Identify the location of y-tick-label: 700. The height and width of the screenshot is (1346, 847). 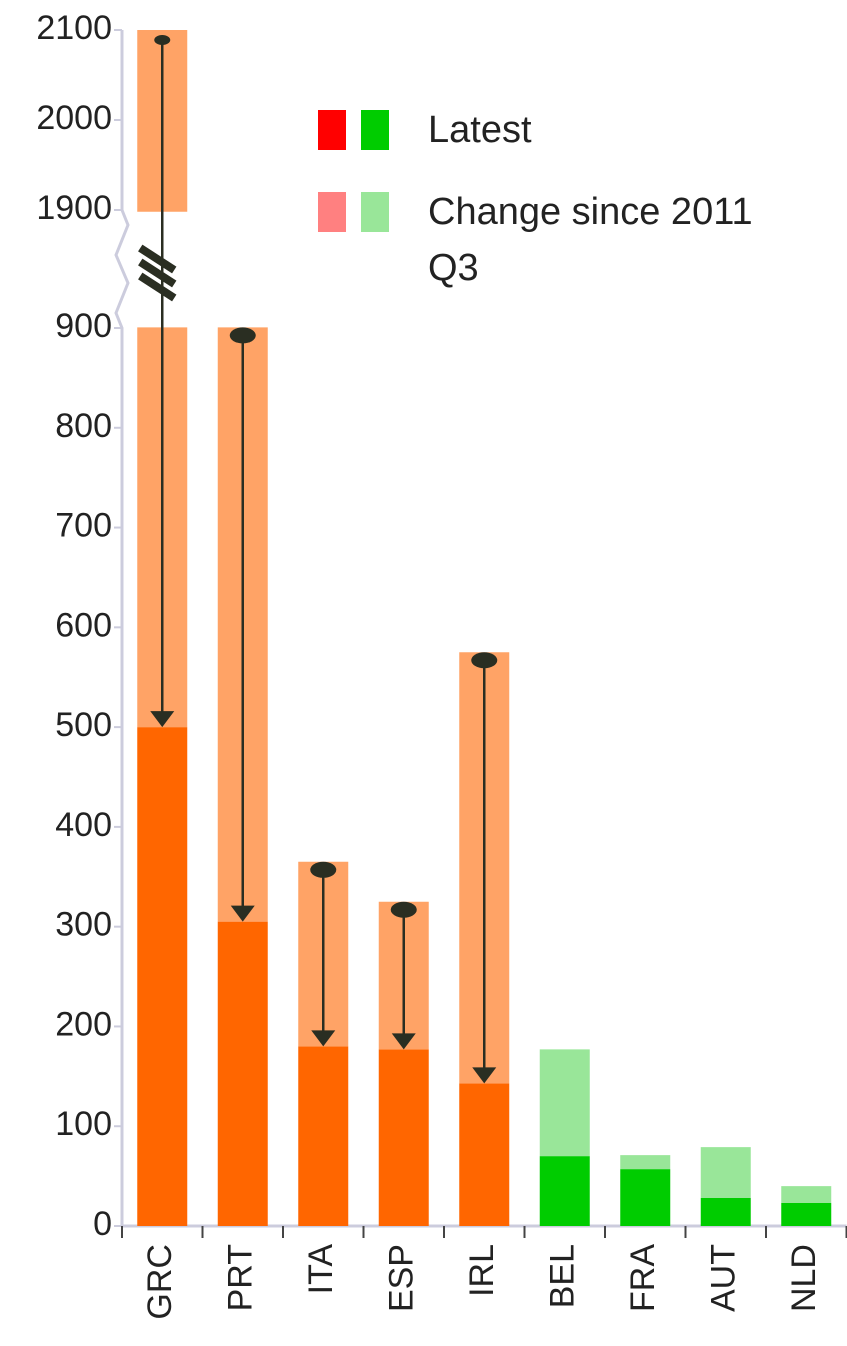
(83, 526).